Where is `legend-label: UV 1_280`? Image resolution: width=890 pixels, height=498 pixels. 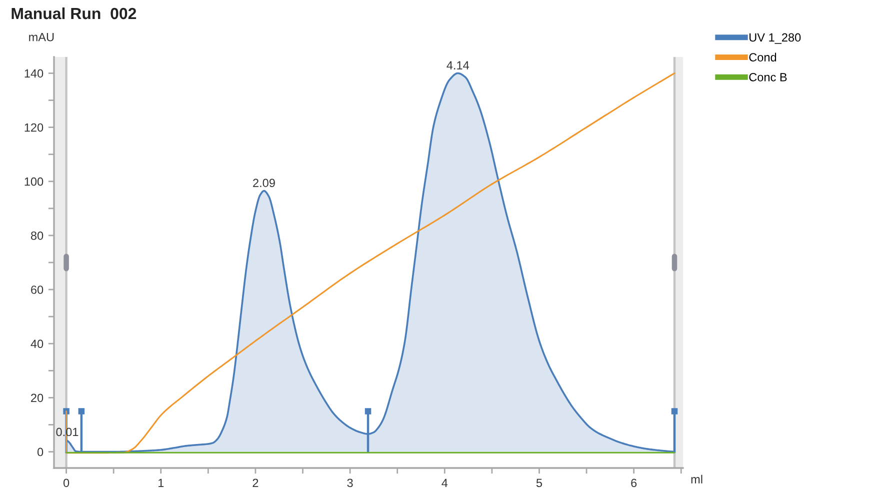 legend-label: UV 1_280 is located at coordinates (775, 38).